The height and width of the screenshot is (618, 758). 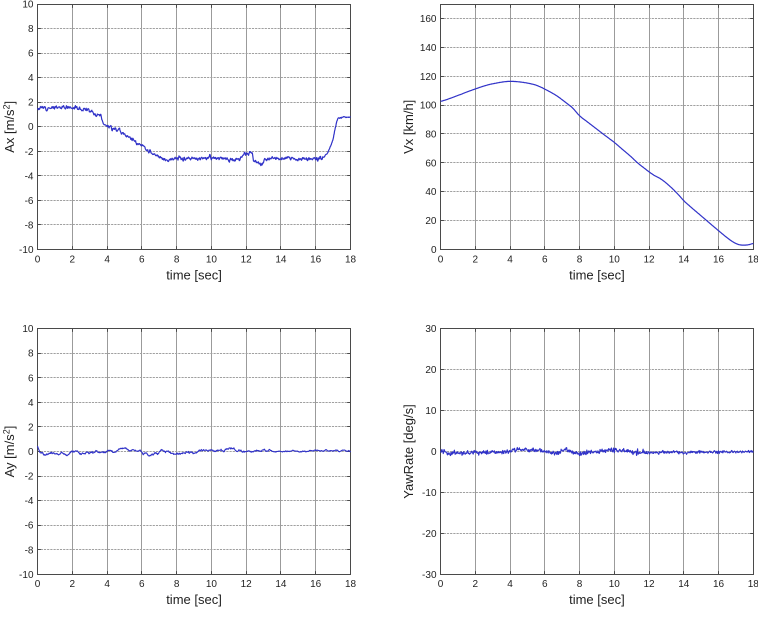 I want to click on svg-text: Ay [m/s2], so click(x=9, y=452).